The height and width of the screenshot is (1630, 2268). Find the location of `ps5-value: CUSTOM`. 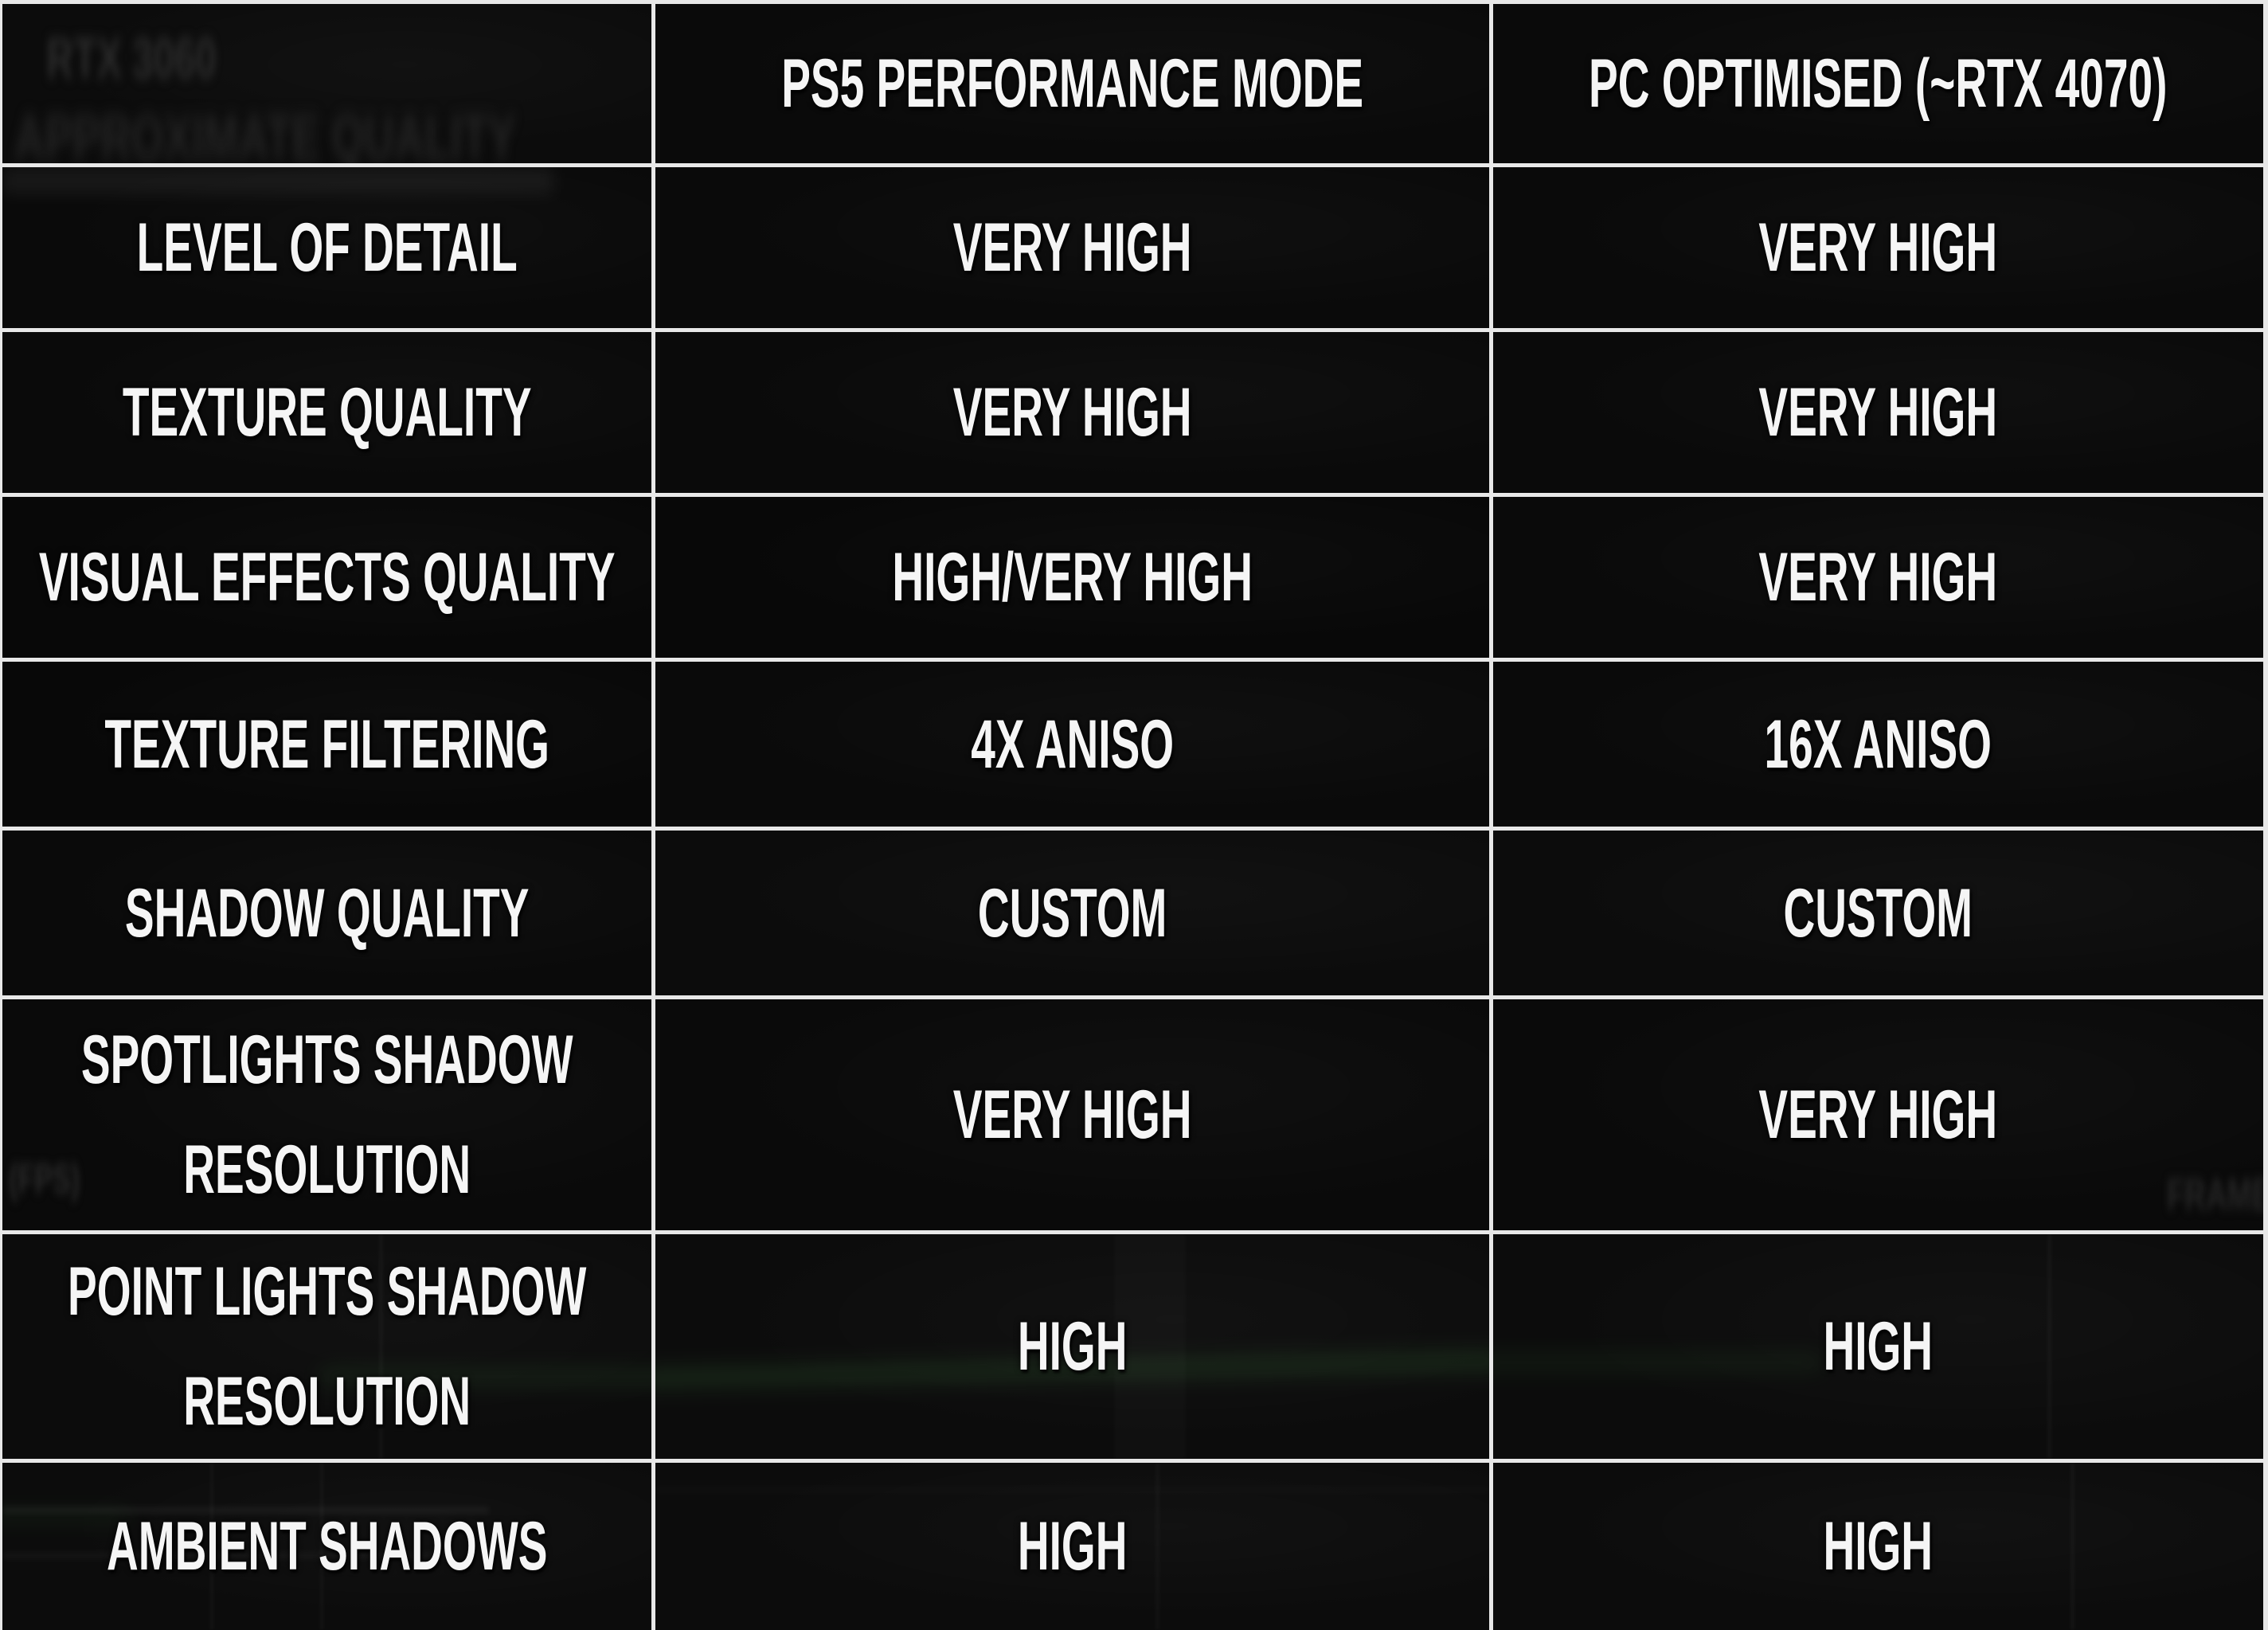

ps5-value: CUSTOM is located at coordinates (1072, 913).